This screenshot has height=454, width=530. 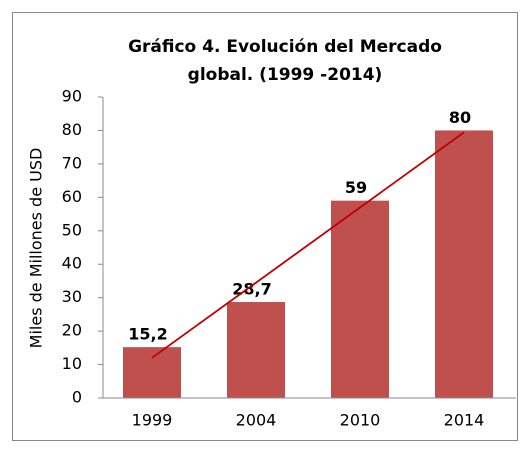 I want to click on x-tick-label: 2004, so click(x=256, y=420).